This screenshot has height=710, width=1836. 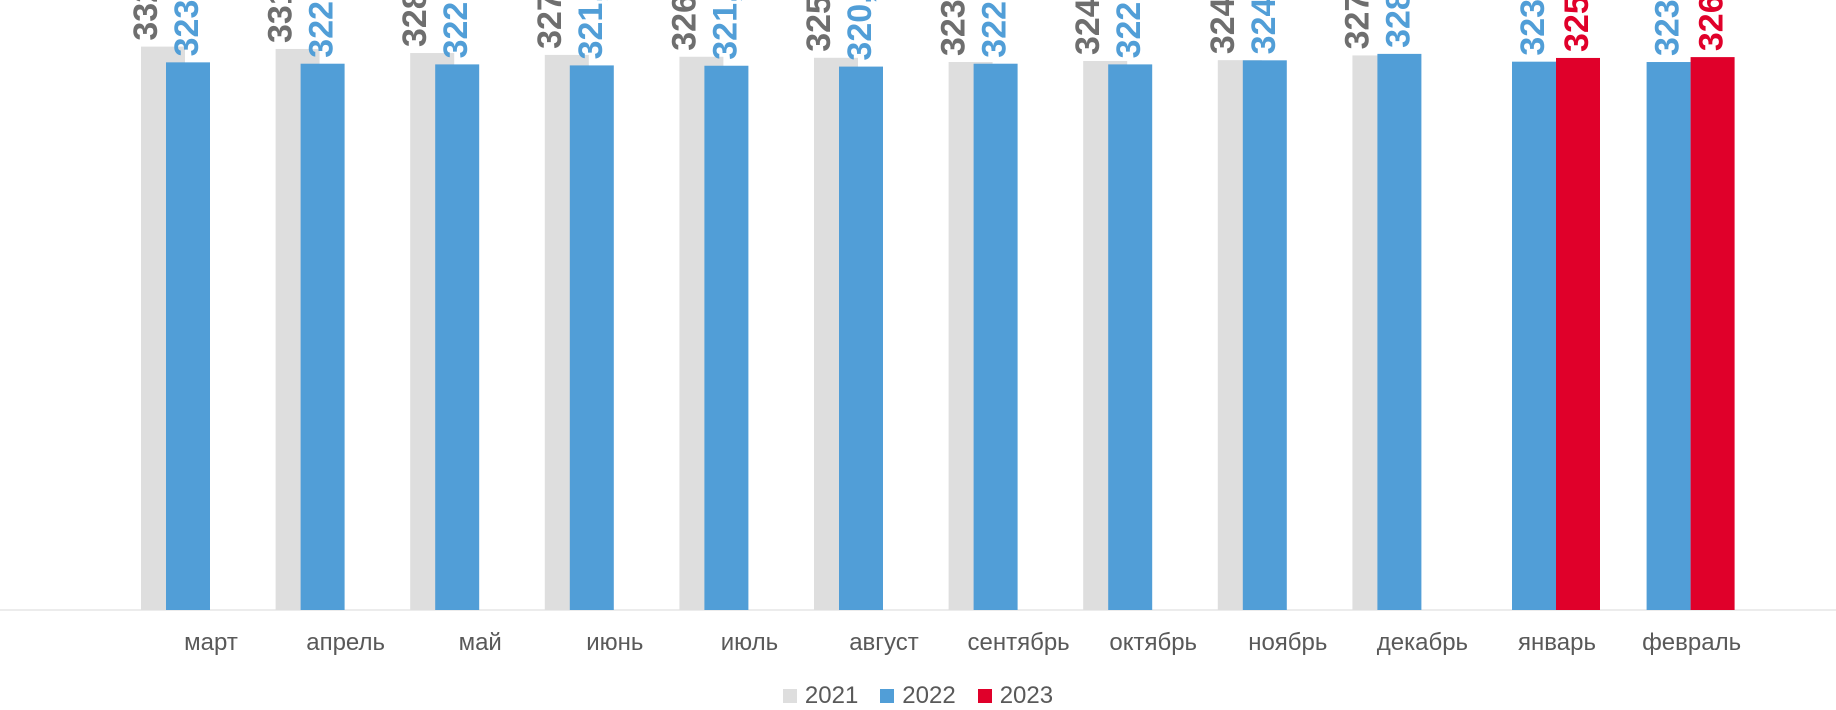 I want to click on x-tick-label: сентябрь, so click(x=1019, y=642).